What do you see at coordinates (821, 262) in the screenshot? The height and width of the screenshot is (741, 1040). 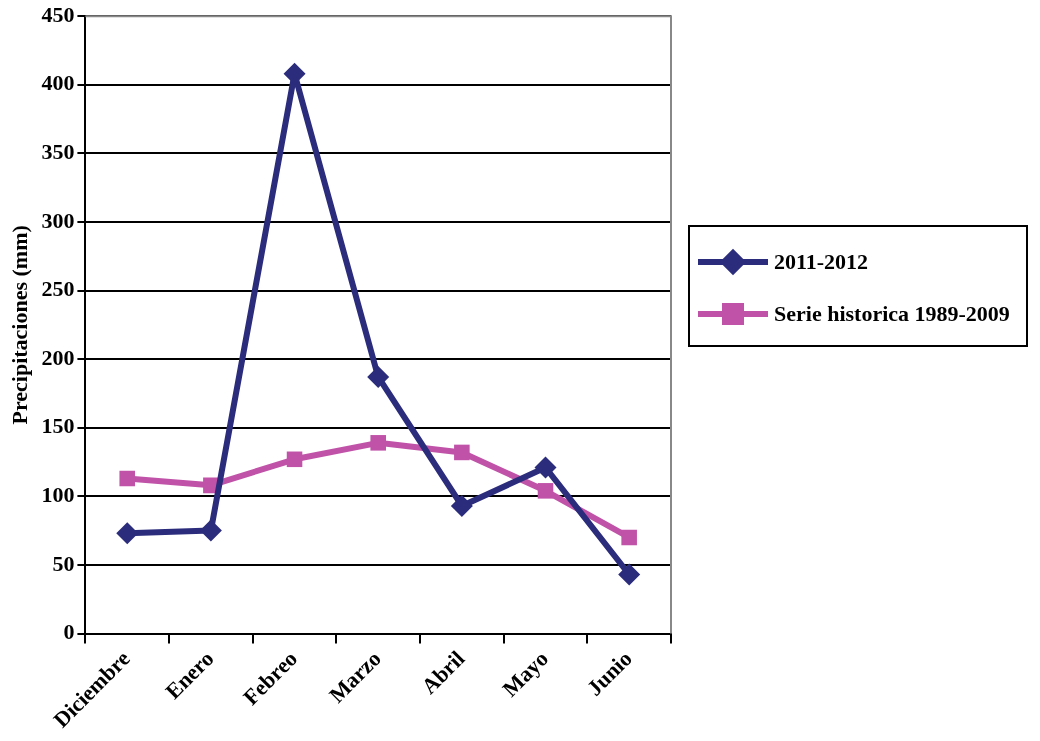 I see `legend-label: 2011-2012` at bounding box center [821, 262].